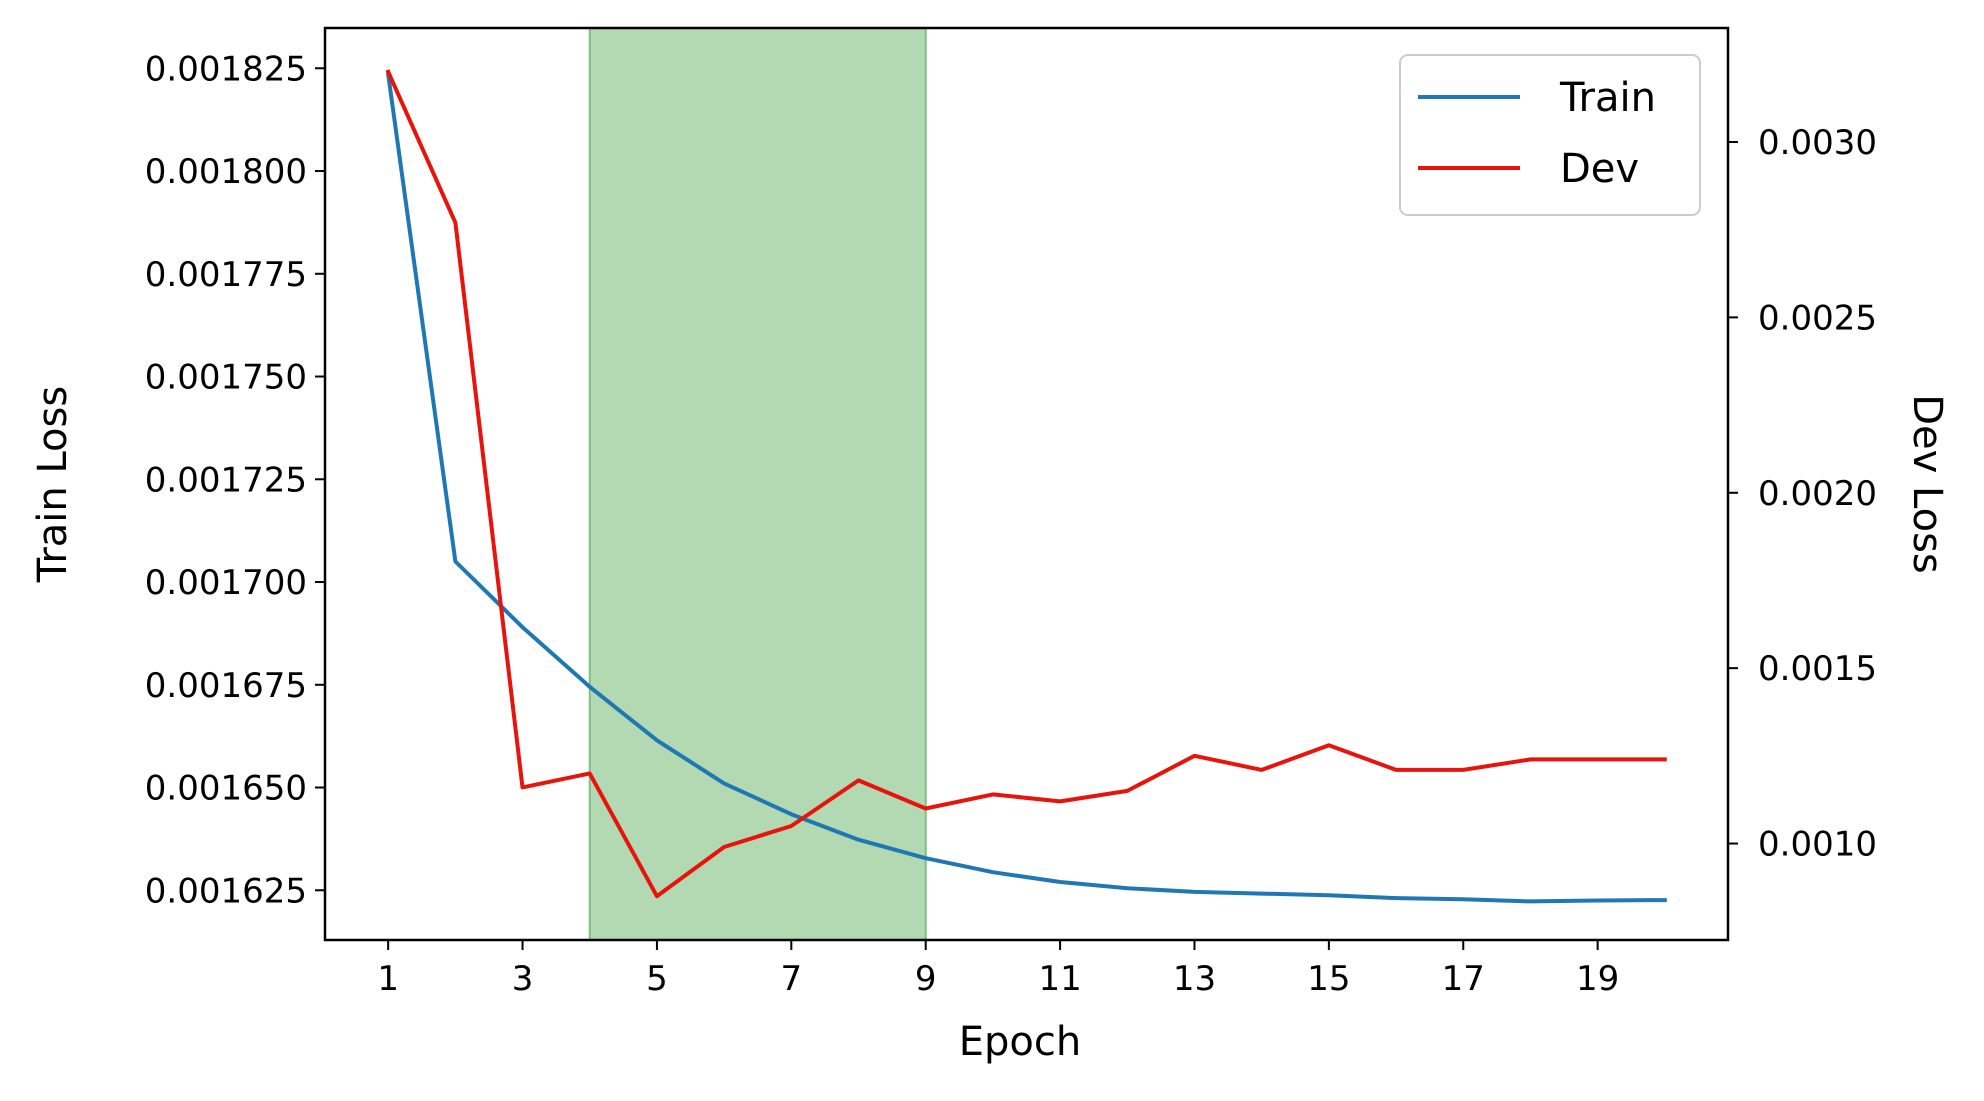 The image size is (1984, 1101). Describe the element at coordinates (226, 583) in the screenshot. I see `left-y-tick-label: 0.001700` at that location.